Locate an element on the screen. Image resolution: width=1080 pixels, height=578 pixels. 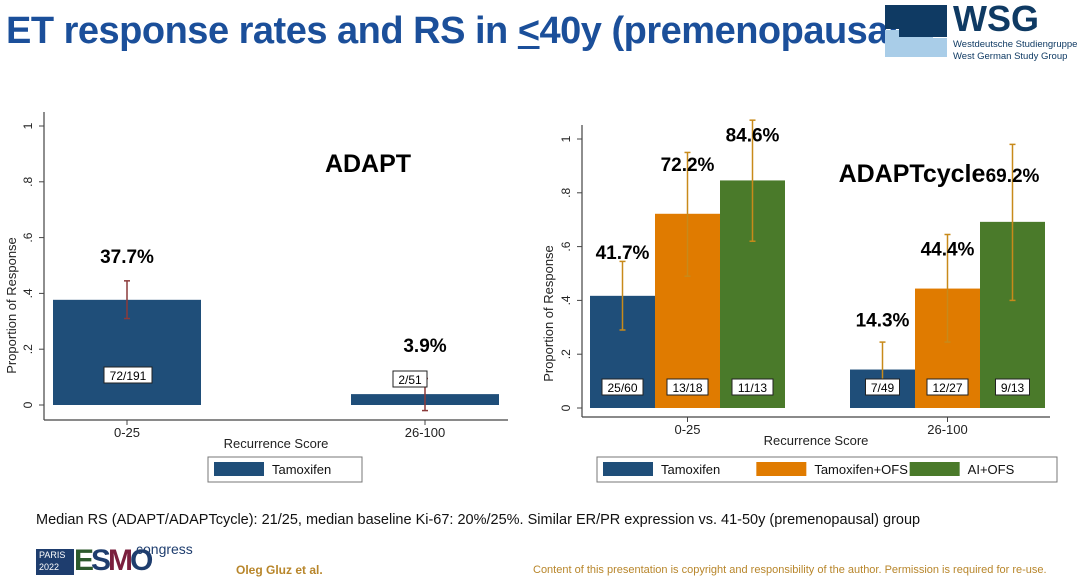
chart-title: ADAPTcycle is located at coordinates (912, 174).